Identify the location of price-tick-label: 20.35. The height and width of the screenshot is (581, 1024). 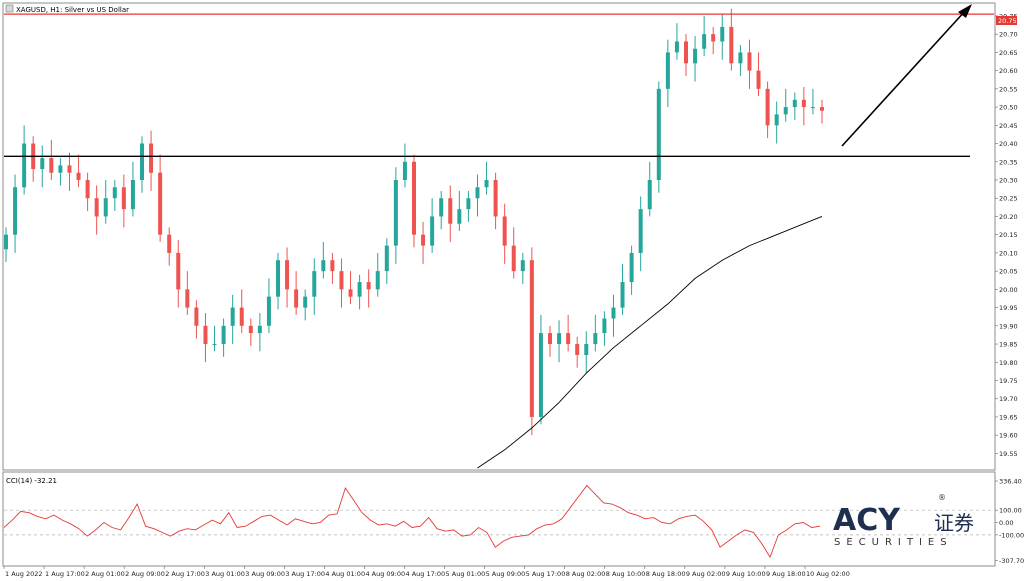
(1008, 162).